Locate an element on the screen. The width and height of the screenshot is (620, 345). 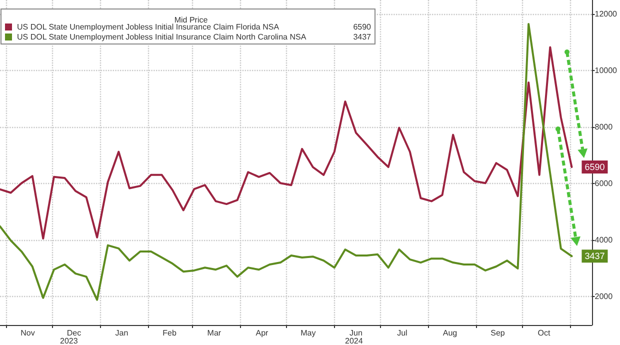
text: 6590 is located at coordinates (362, 27).